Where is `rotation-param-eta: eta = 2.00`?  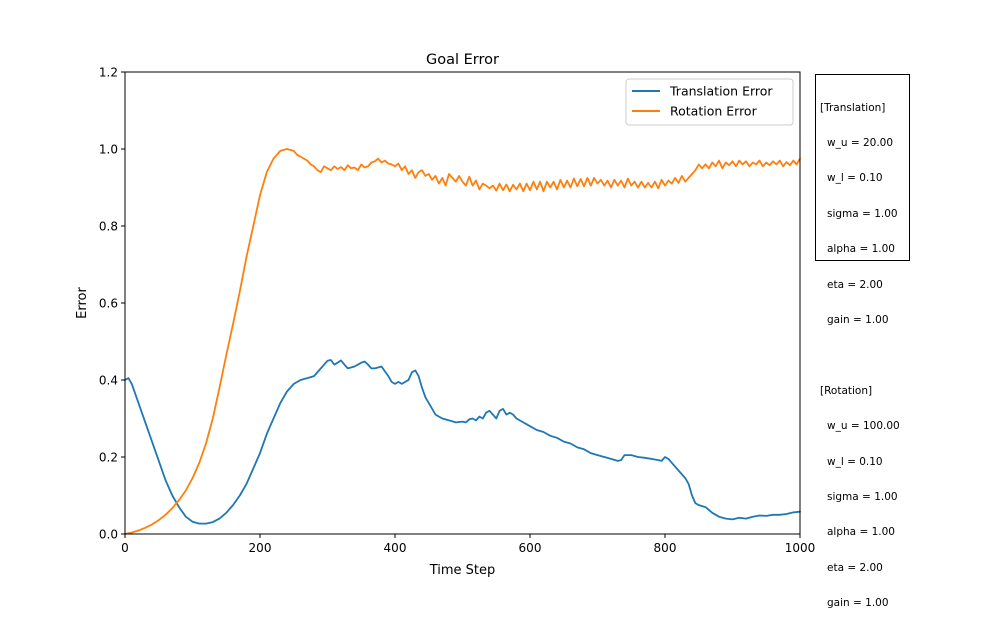
rotation-param-eta: eta = 2.00 is located at coordinates (855, 567).